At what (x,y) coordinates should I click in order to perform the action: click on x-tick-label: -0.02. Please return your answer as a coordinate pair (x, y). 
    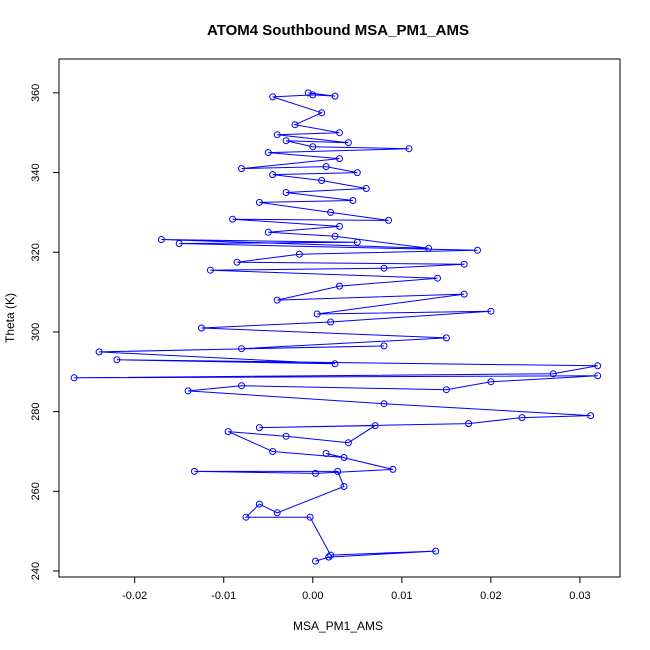
    Looking at the image, I should click on (134, 596).